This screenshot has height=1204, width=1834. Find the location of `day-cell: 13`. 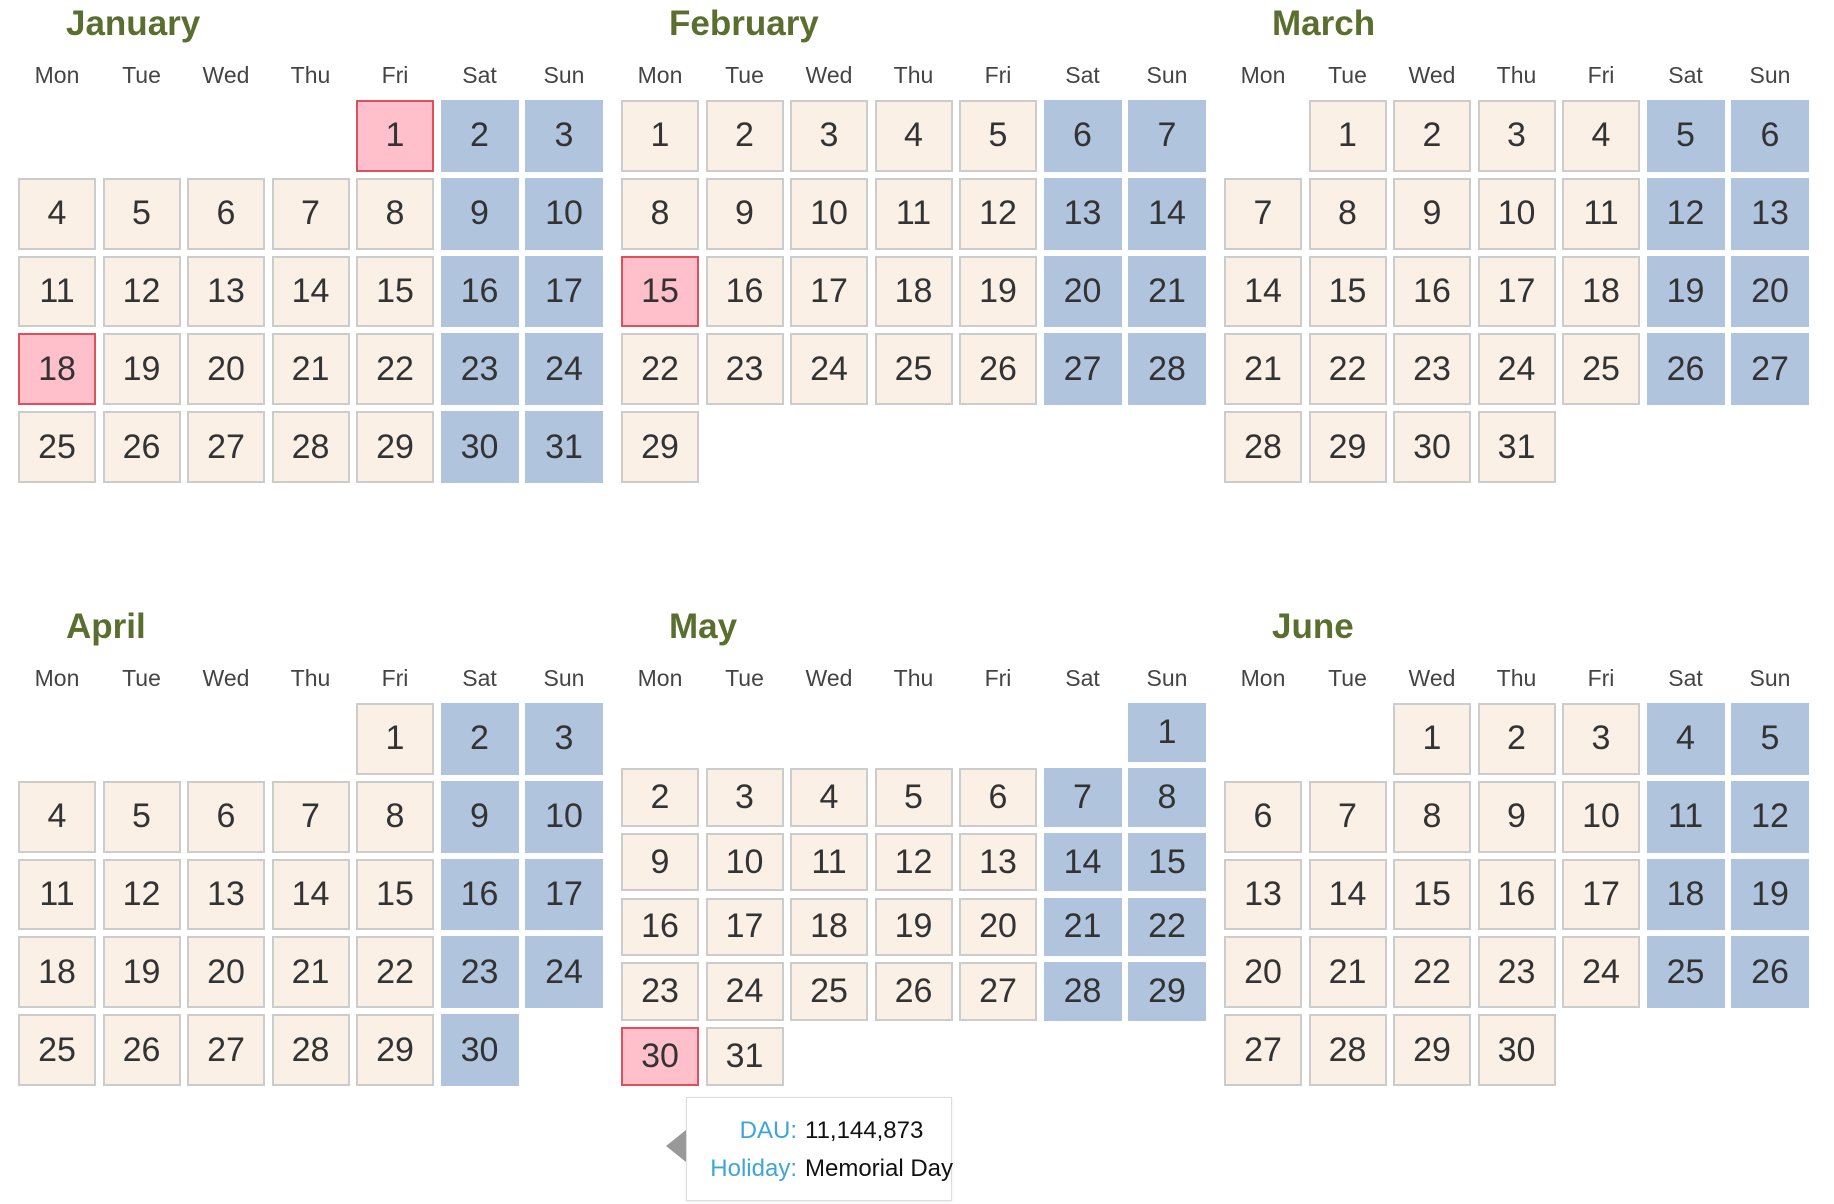

day-cell: 13 is located at coordinates (1082, 213).